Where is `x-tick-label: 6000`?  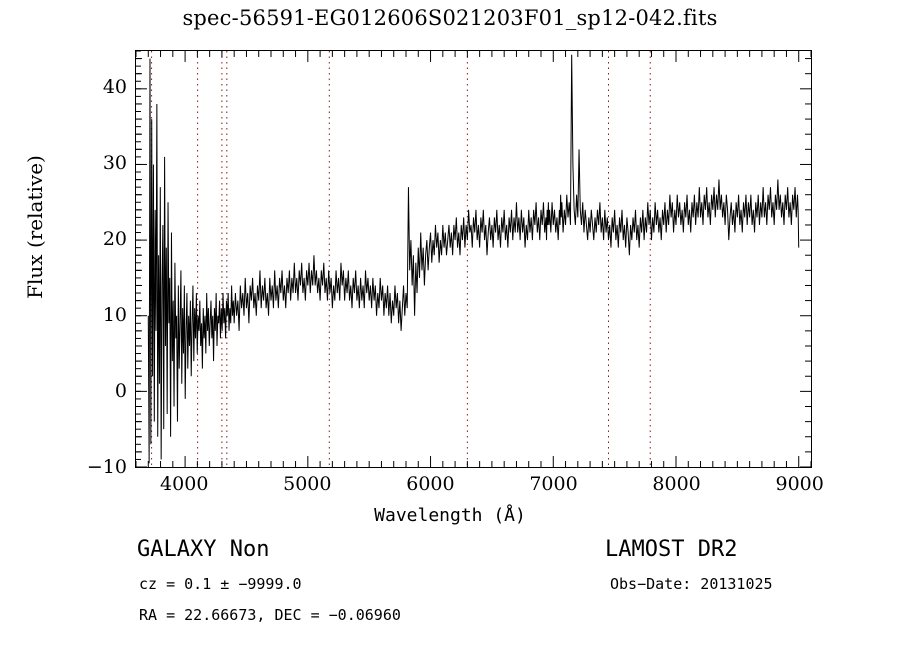
x-tick-label: 6000 is located at coordinates (430, 484).